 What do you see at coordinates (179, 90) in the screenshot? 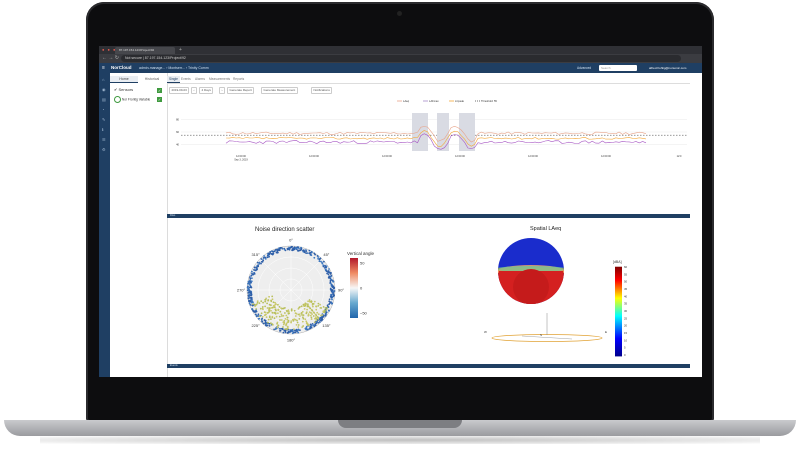
I see `date-picker: 2019-09-03` at bounding box center [179, 90].